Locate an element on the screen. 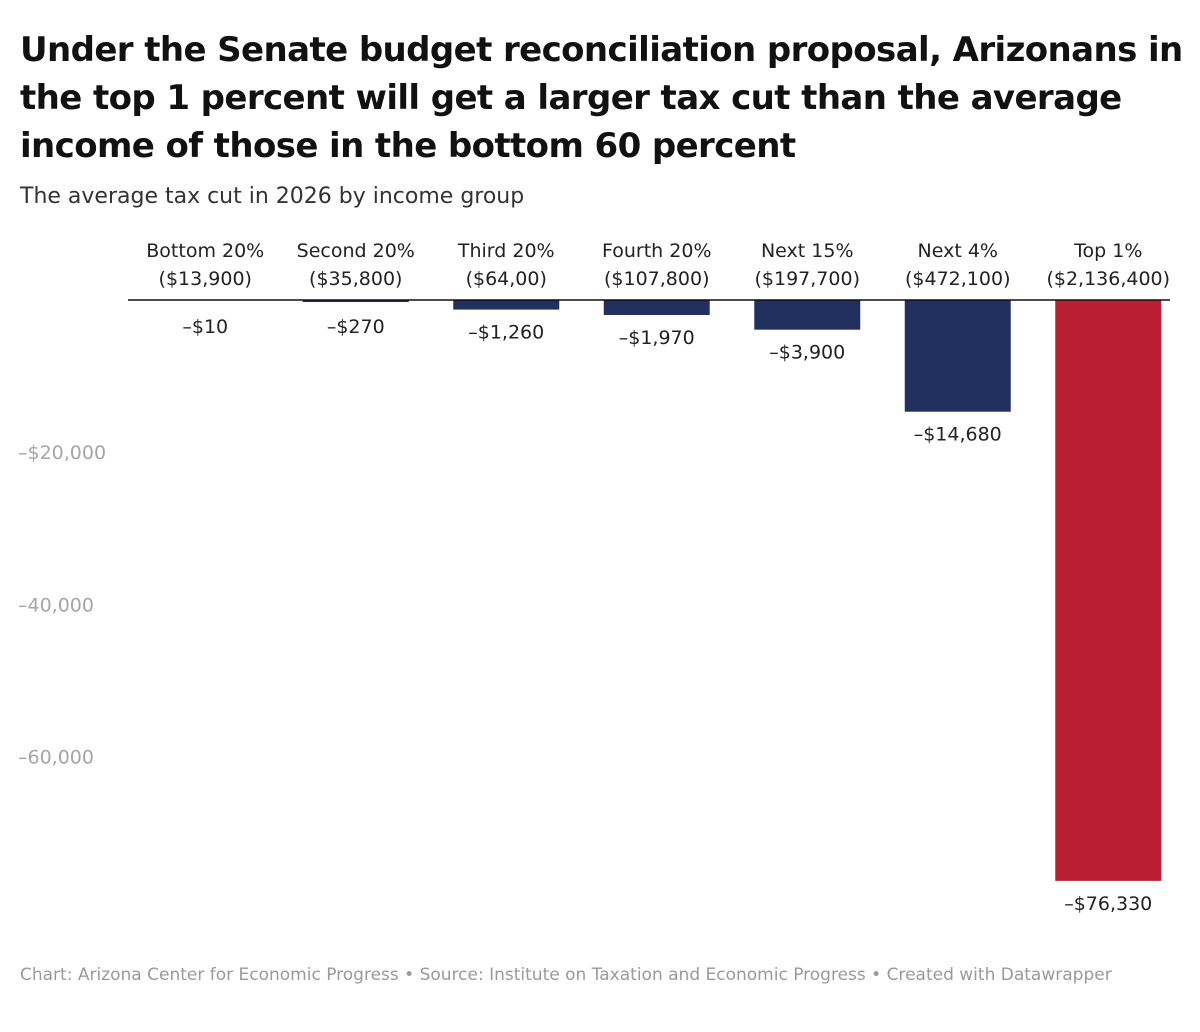  category-income-label: ($13,900) is located at coordinates (205, 279).